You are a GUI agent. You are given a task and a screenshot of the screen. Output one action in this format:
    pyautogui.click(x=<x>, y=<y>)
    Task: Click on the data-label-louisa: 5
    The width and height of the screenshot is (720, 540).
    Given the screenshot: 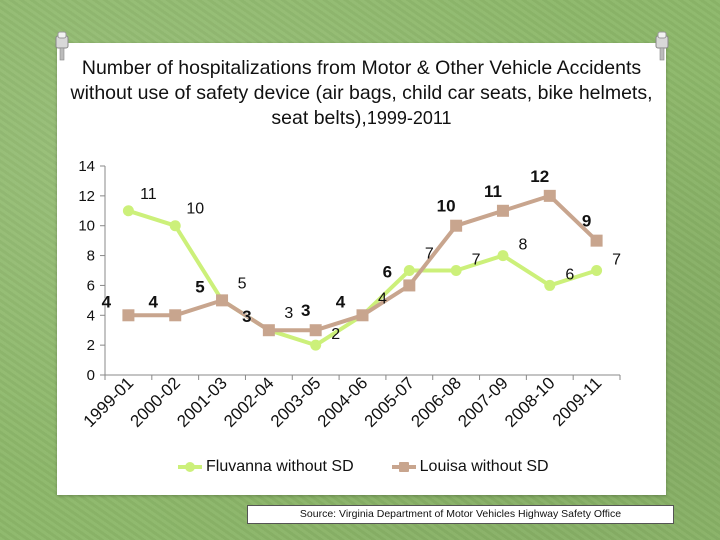 What is the action you would take?
    pyautogui.click(x=199, y=286)
    